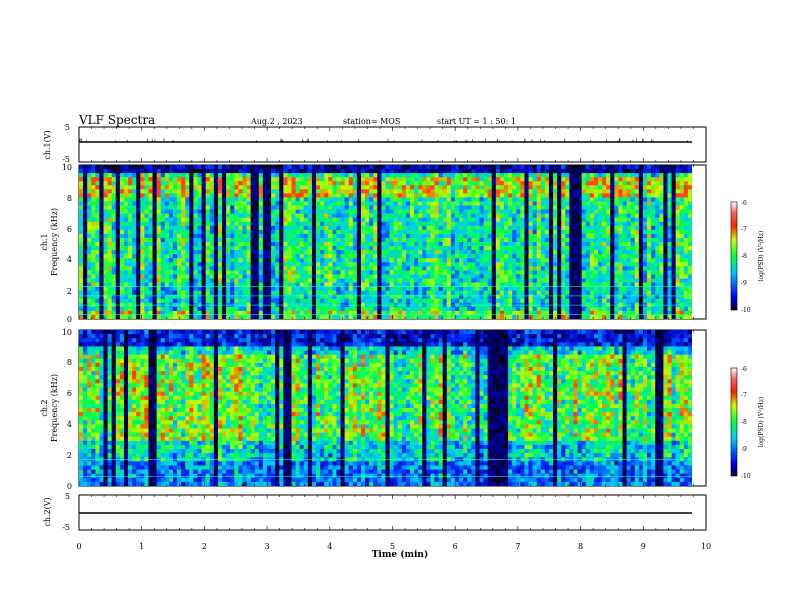 Image resolution: width=792 pixels, height=612 pixels. I want to click on ch1-wave-ylabel: ch.1(V), so click(47, 144).